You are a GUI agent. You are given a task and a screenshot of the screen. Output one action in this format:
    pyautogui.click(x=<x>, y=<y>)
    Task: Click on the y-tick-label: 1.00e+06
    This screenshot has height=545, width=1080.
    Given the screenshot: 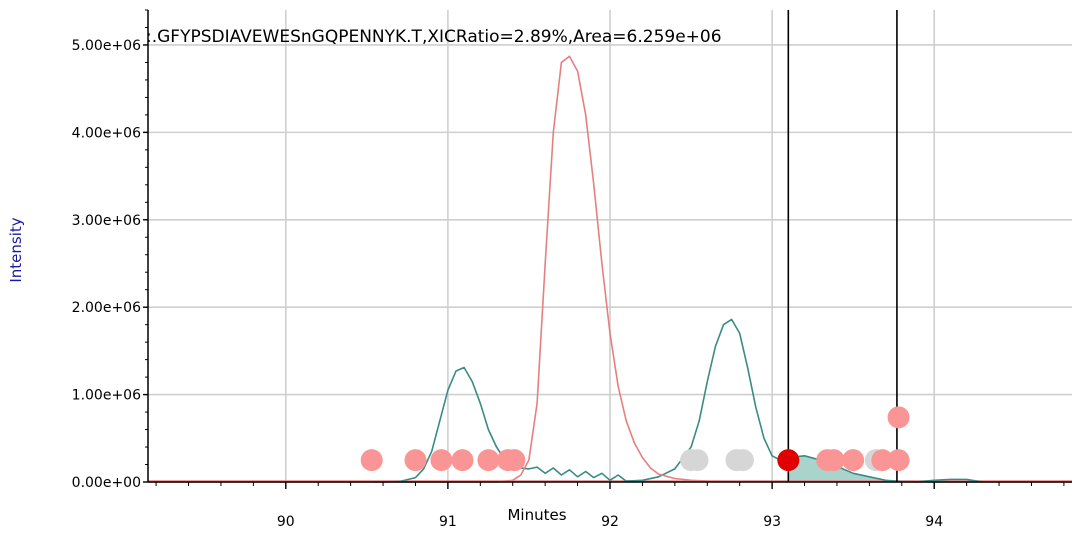 What is the action you would take?
    pyautogui.click(x=106, y=396)
    